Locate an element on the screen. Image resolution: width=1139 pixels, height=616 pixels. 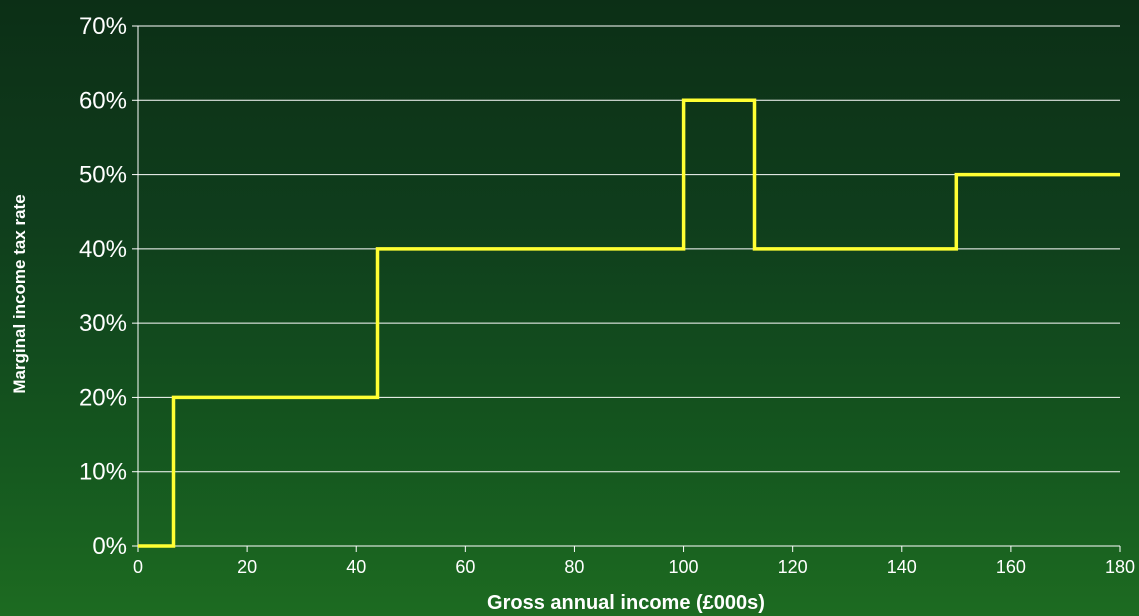
y-tick-label: 50% is located at coordinates (103, 175).